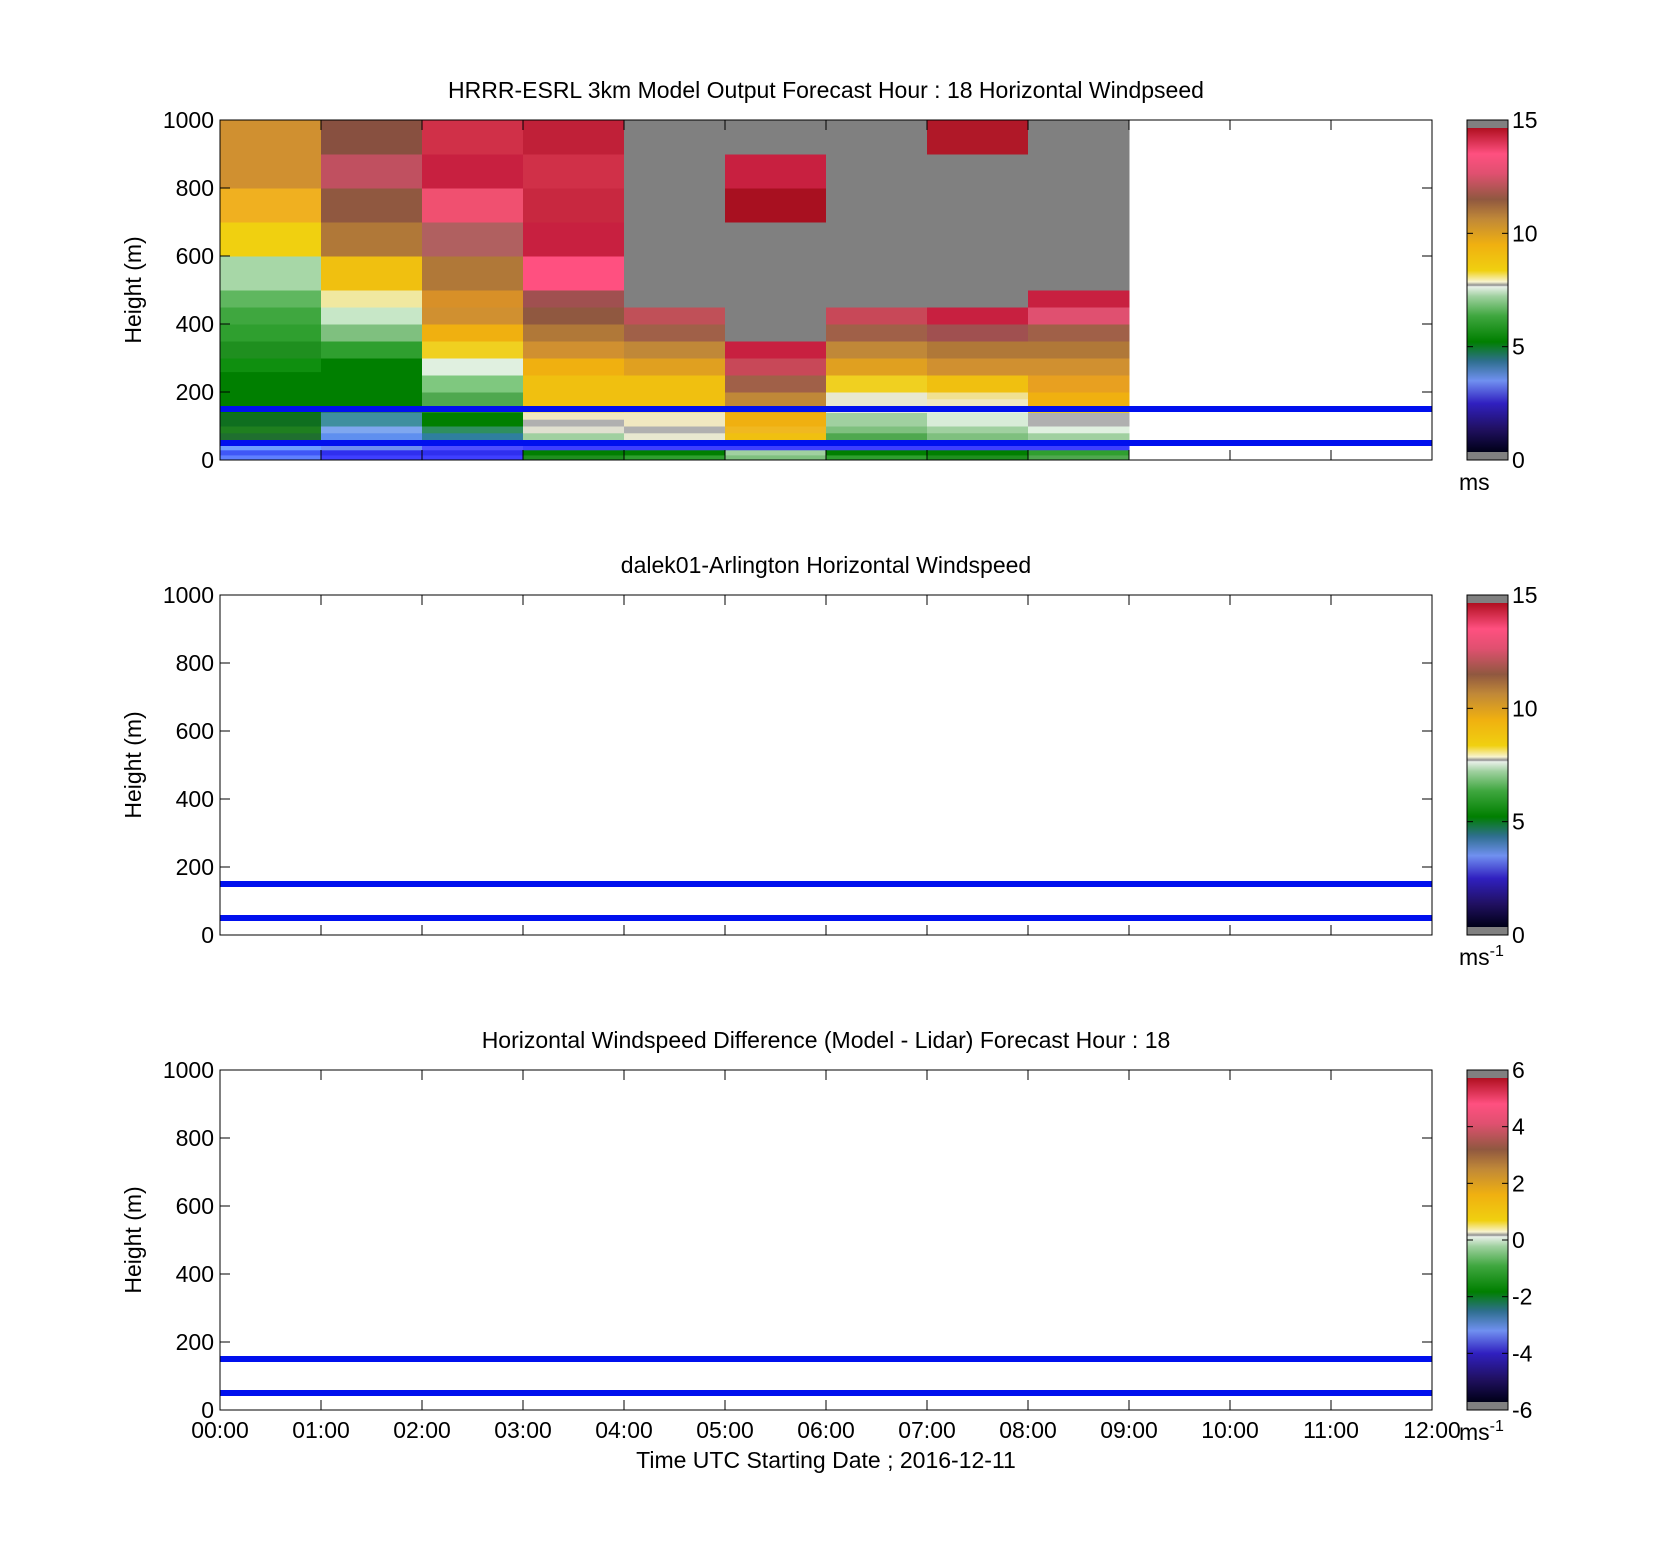 The height and width of the screenshot is (1561, 1680). Describe the element at coordinates (1518, 1127) in the screenshot. I see `colorbar-tick-label: 4` at that location.